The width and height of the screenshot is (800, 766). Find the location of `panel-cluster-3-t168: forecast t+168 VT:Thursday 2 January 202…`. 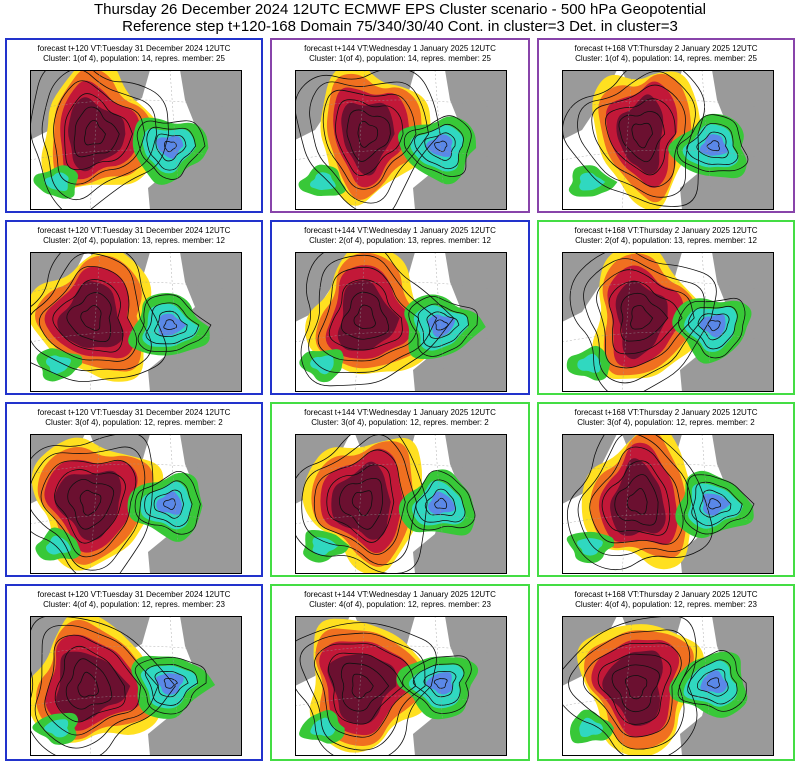

panel-cluster-3-t168: forecast t+168 VT:Thursday 2 January 202… is located at coordinates (666, 489).